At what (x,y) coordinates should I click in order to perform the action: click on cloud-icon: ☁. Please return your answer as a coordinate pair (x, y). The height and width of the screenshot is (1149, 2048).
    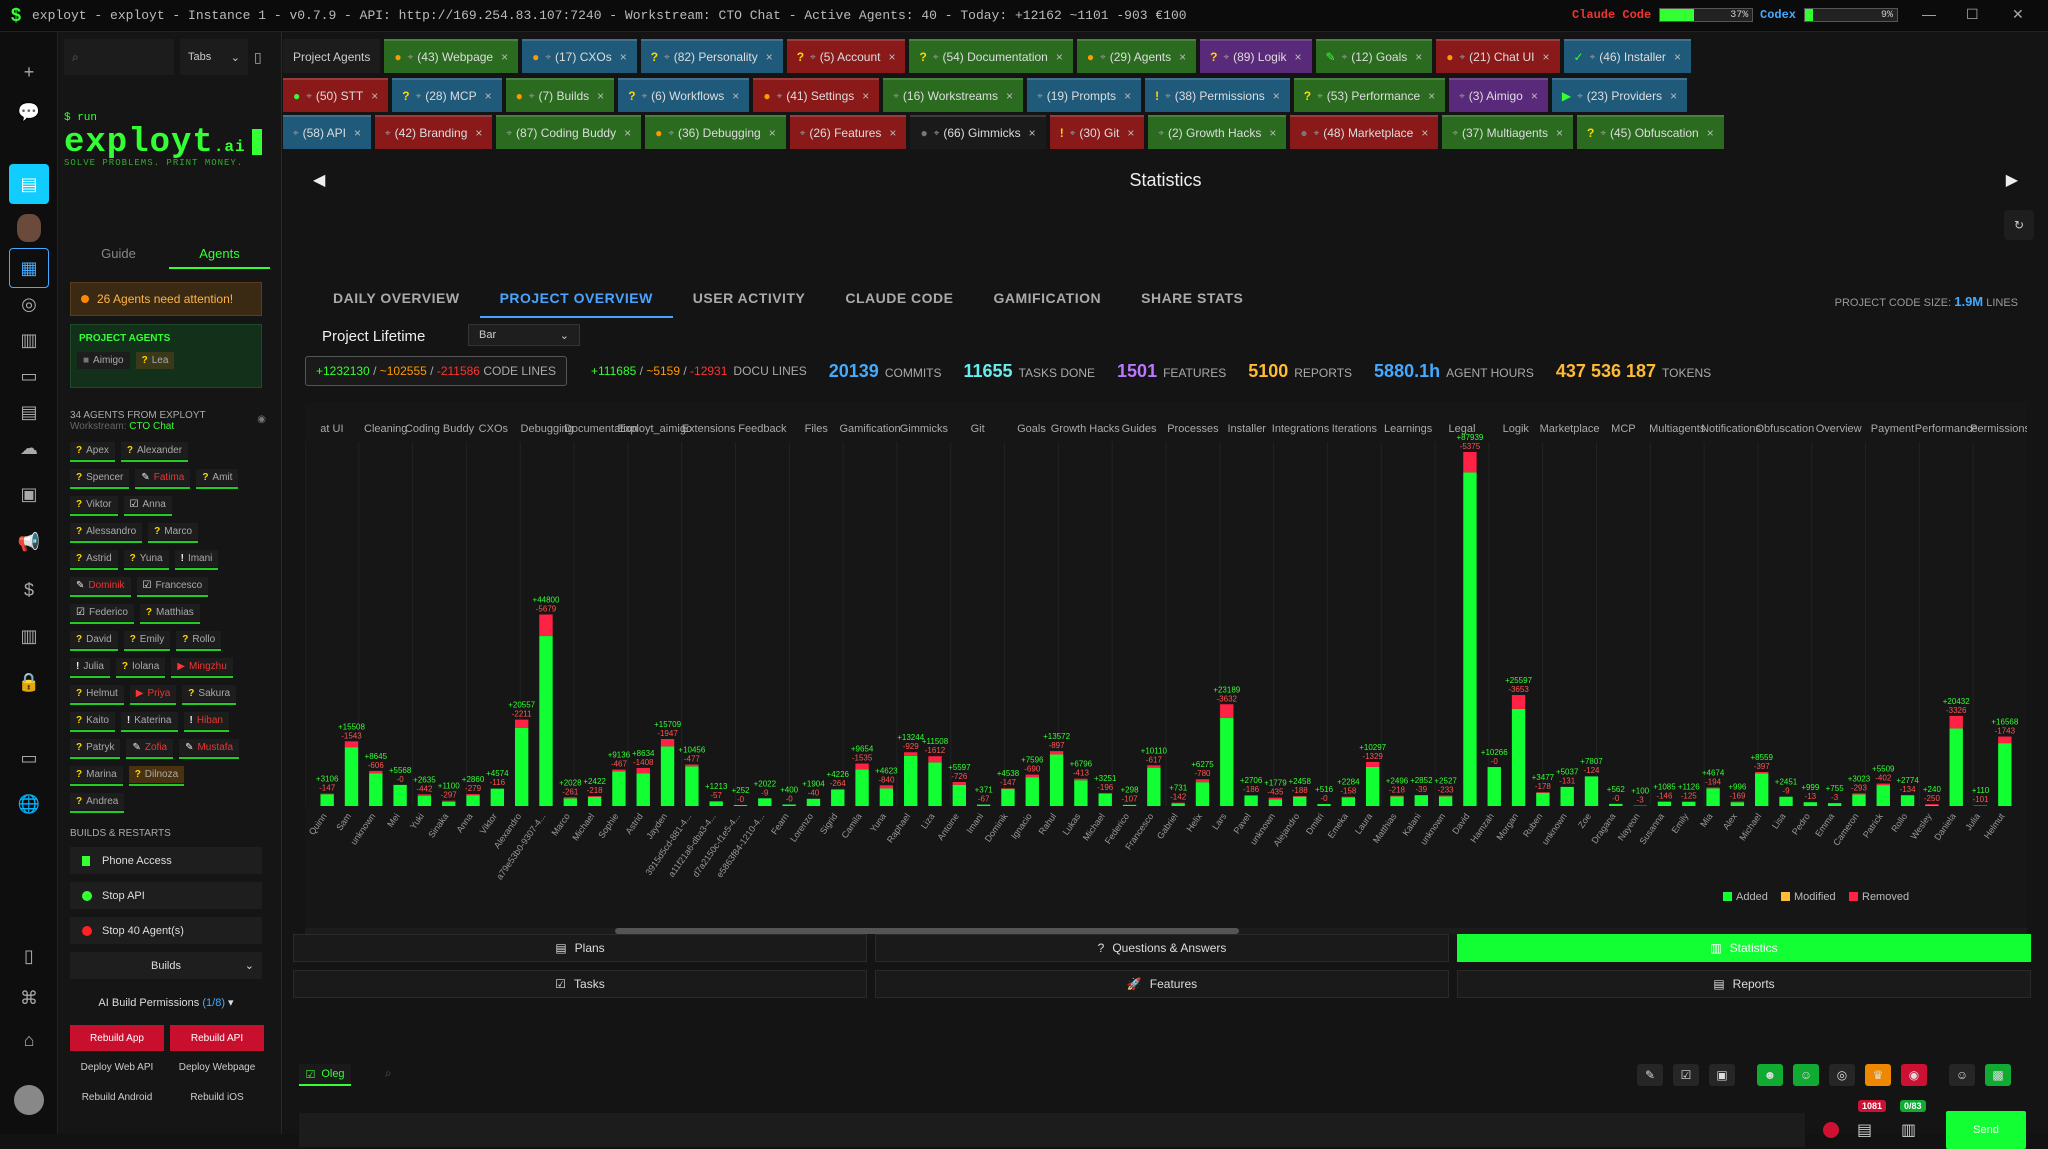
    Looking at the image, I should click on (29, 448).